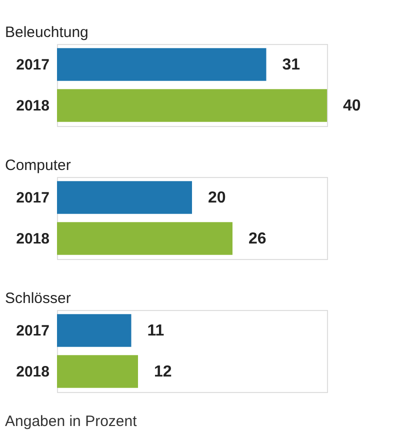 The height and width of the screenshot is (431, 404). I want to click on data-label: 12, so click(163, 372).